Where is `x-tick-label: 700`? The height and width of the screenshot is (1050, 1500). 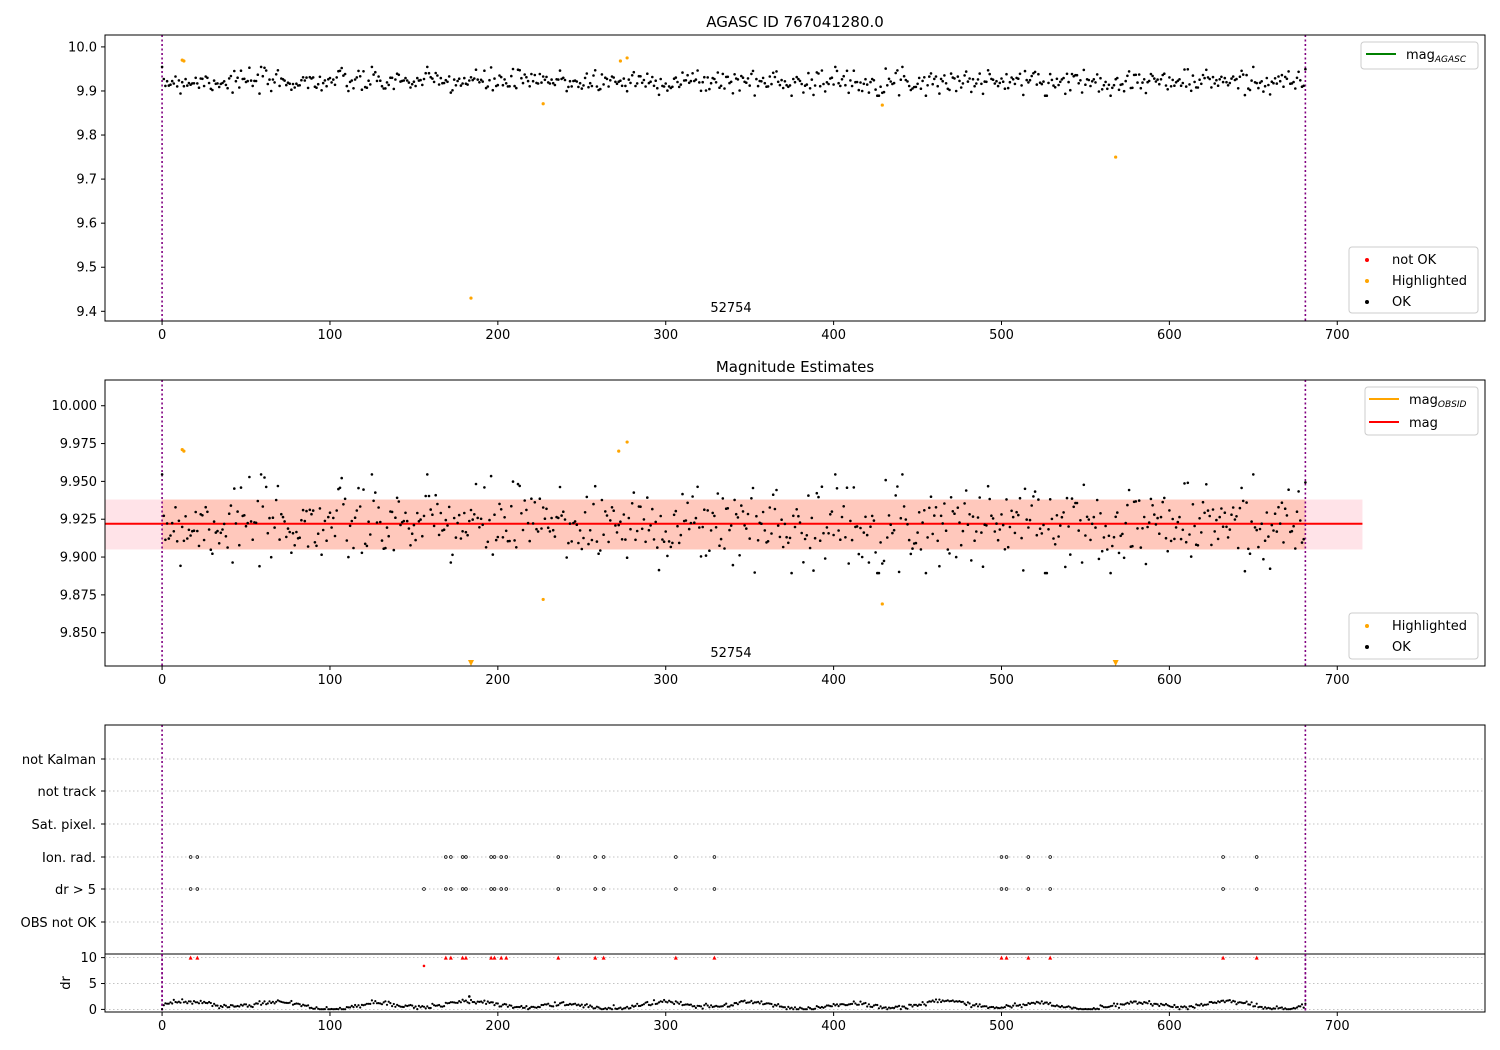 x-tick-label: 700 is located at coordinates (1337, 1026).